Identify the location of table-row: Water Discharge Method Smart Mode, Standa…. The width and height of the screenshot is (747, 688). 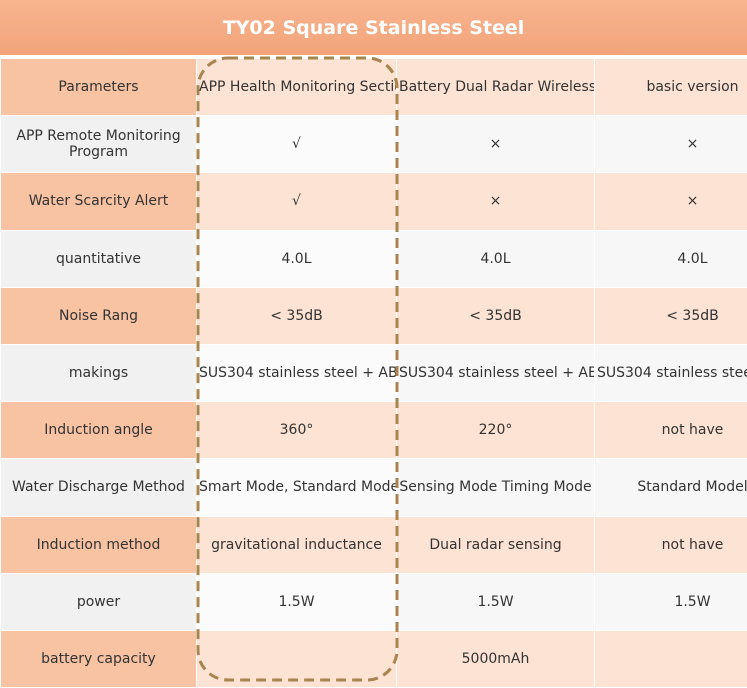
(373, 487).